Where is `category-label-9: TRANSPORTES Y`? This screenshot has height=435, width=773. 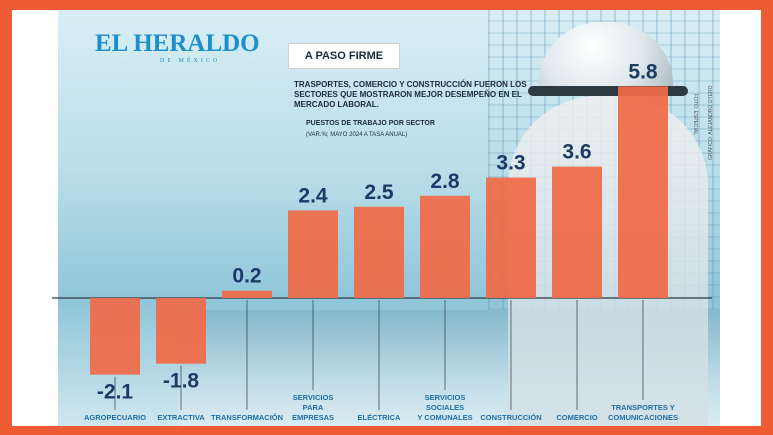 category-label-9: TRANSPORTES Y is located at coordinates (643, 407).